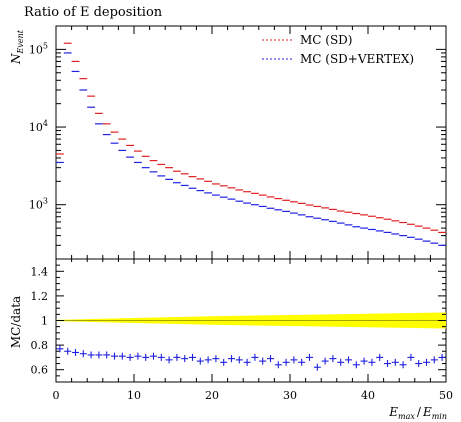 This screenshot has height=422, width=461. Describe the element at coordinates (40, 345) in the screenshot. I see `y-tick-label: 0.8` at that location.